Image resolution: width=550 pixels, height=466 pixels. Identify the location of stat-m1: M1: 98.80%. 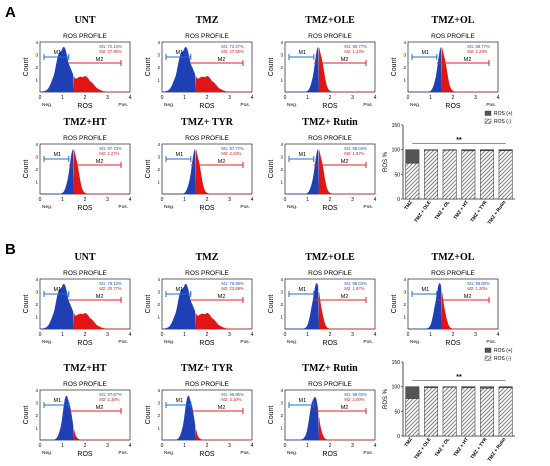
(478, 283).